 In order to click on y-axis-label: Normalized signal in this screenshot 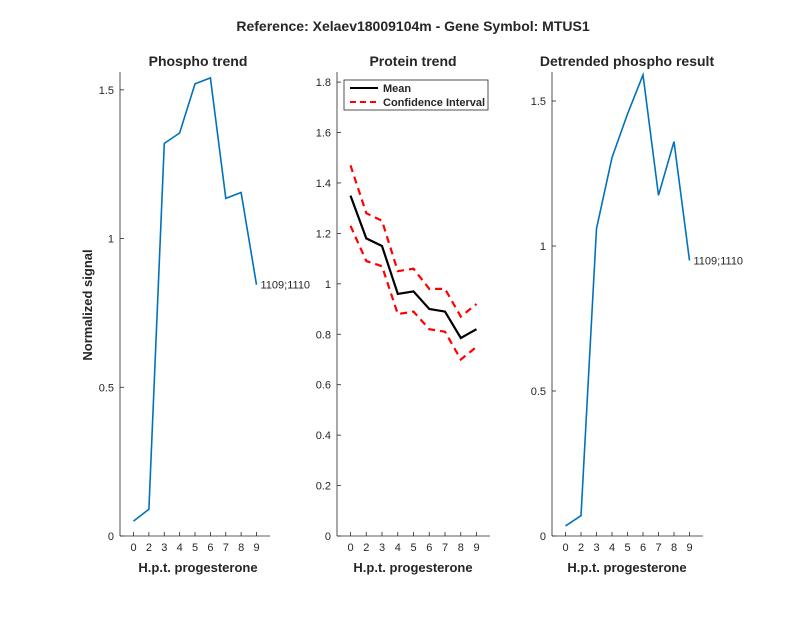, I will do `click(87, 304)`.